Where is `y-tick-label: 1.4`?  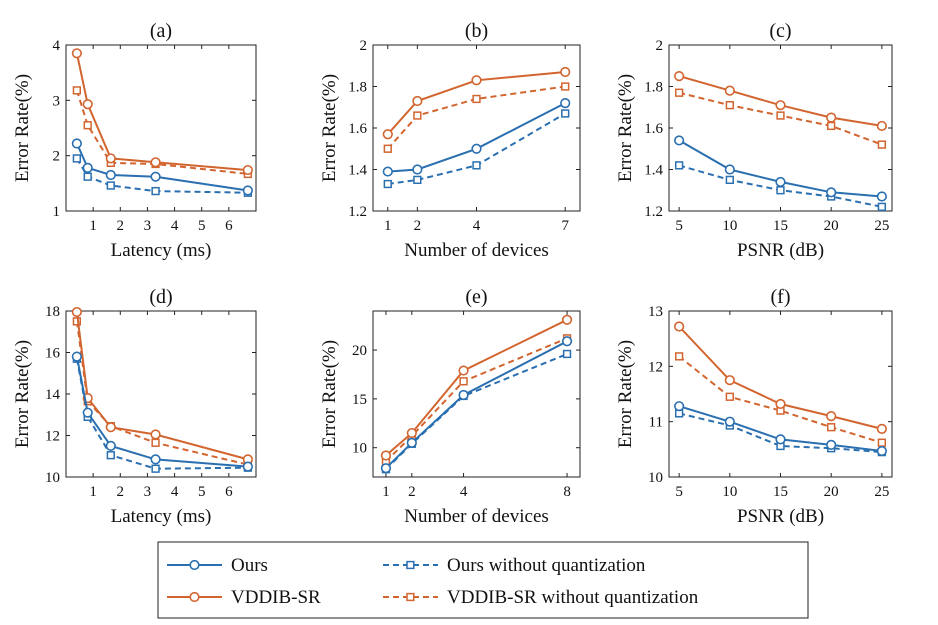 y-tick-label: 1.4 is located at coordinates (357, 171).